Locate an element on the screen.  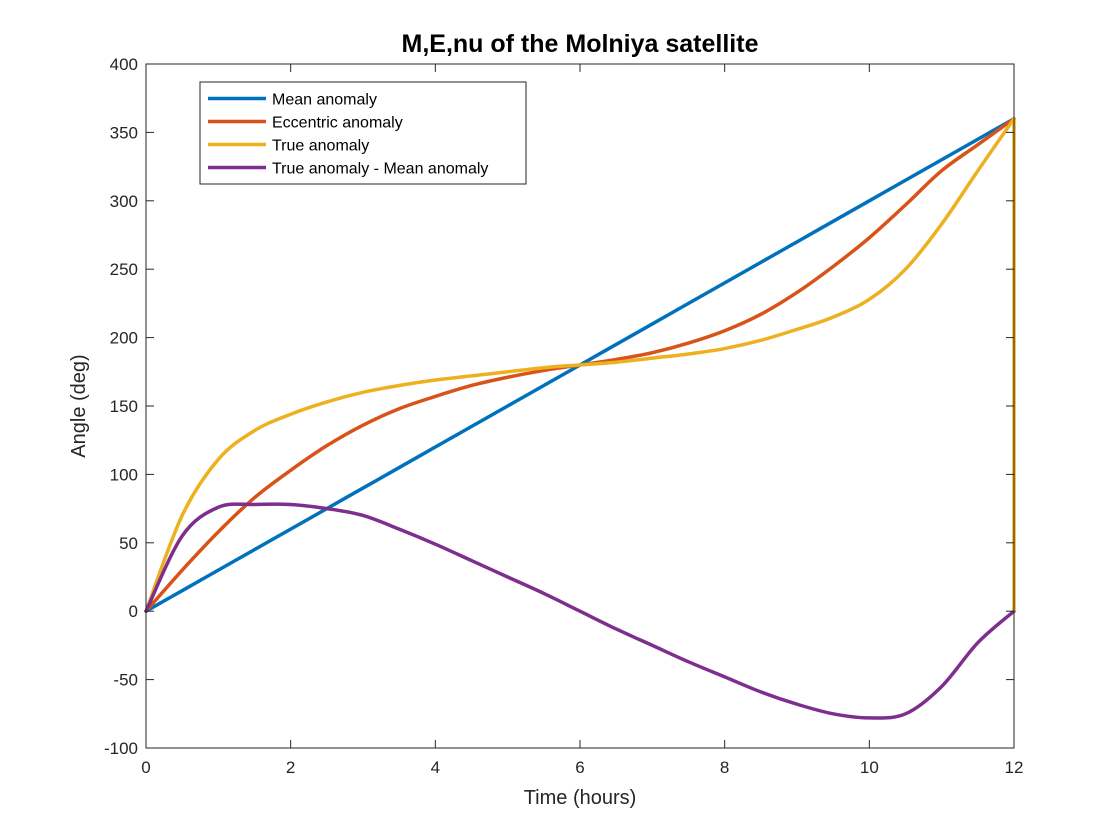
x-axis-label: Time (hours) is located at coordinates (580, 798).